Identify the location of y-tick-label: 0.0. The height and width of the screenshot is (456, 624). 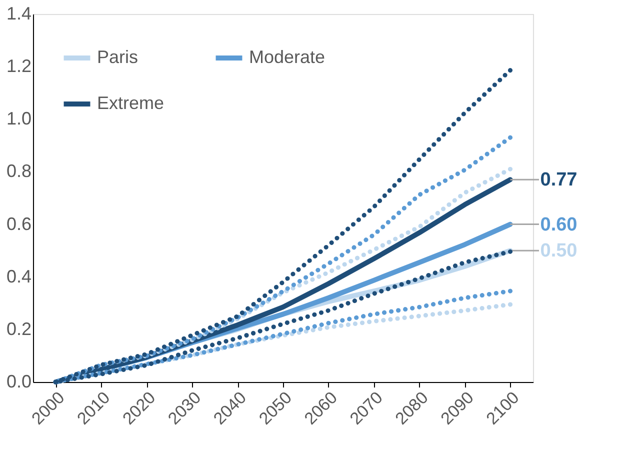
(19, 382).